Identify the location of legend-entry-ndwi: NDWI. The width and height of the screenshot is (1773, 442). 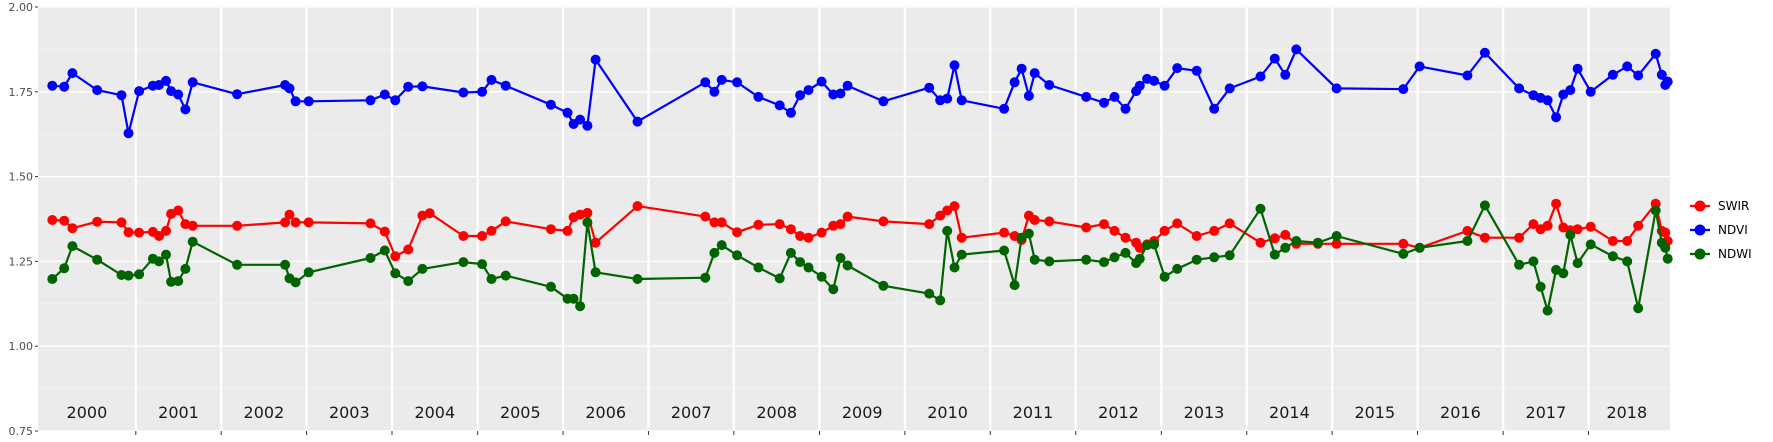
(1721, 254).